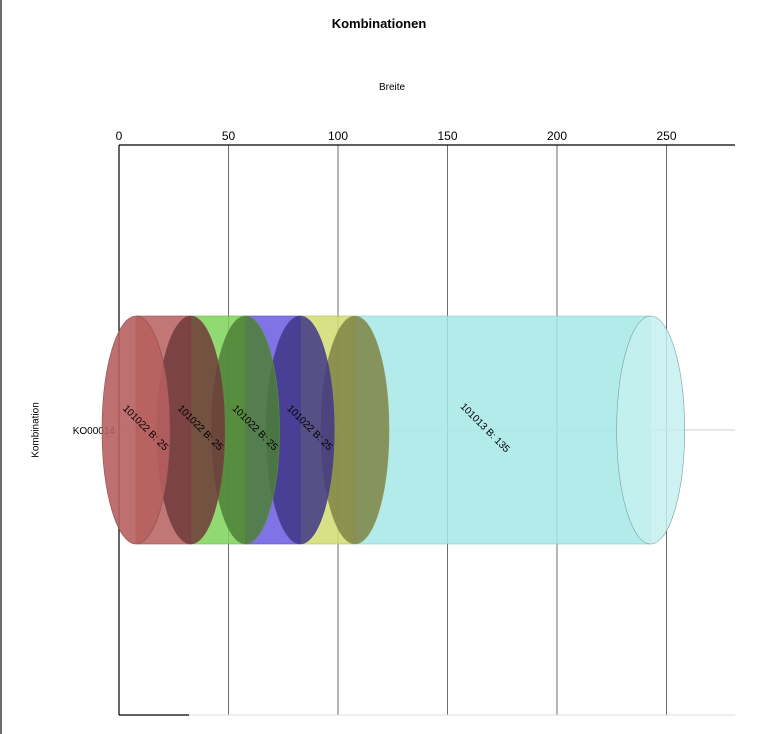 The width and height of the screenshot is (758, 734). Describe the element at coordinates (557, 136) in the screenshot. I see `x-tick-label: 200` at that location.